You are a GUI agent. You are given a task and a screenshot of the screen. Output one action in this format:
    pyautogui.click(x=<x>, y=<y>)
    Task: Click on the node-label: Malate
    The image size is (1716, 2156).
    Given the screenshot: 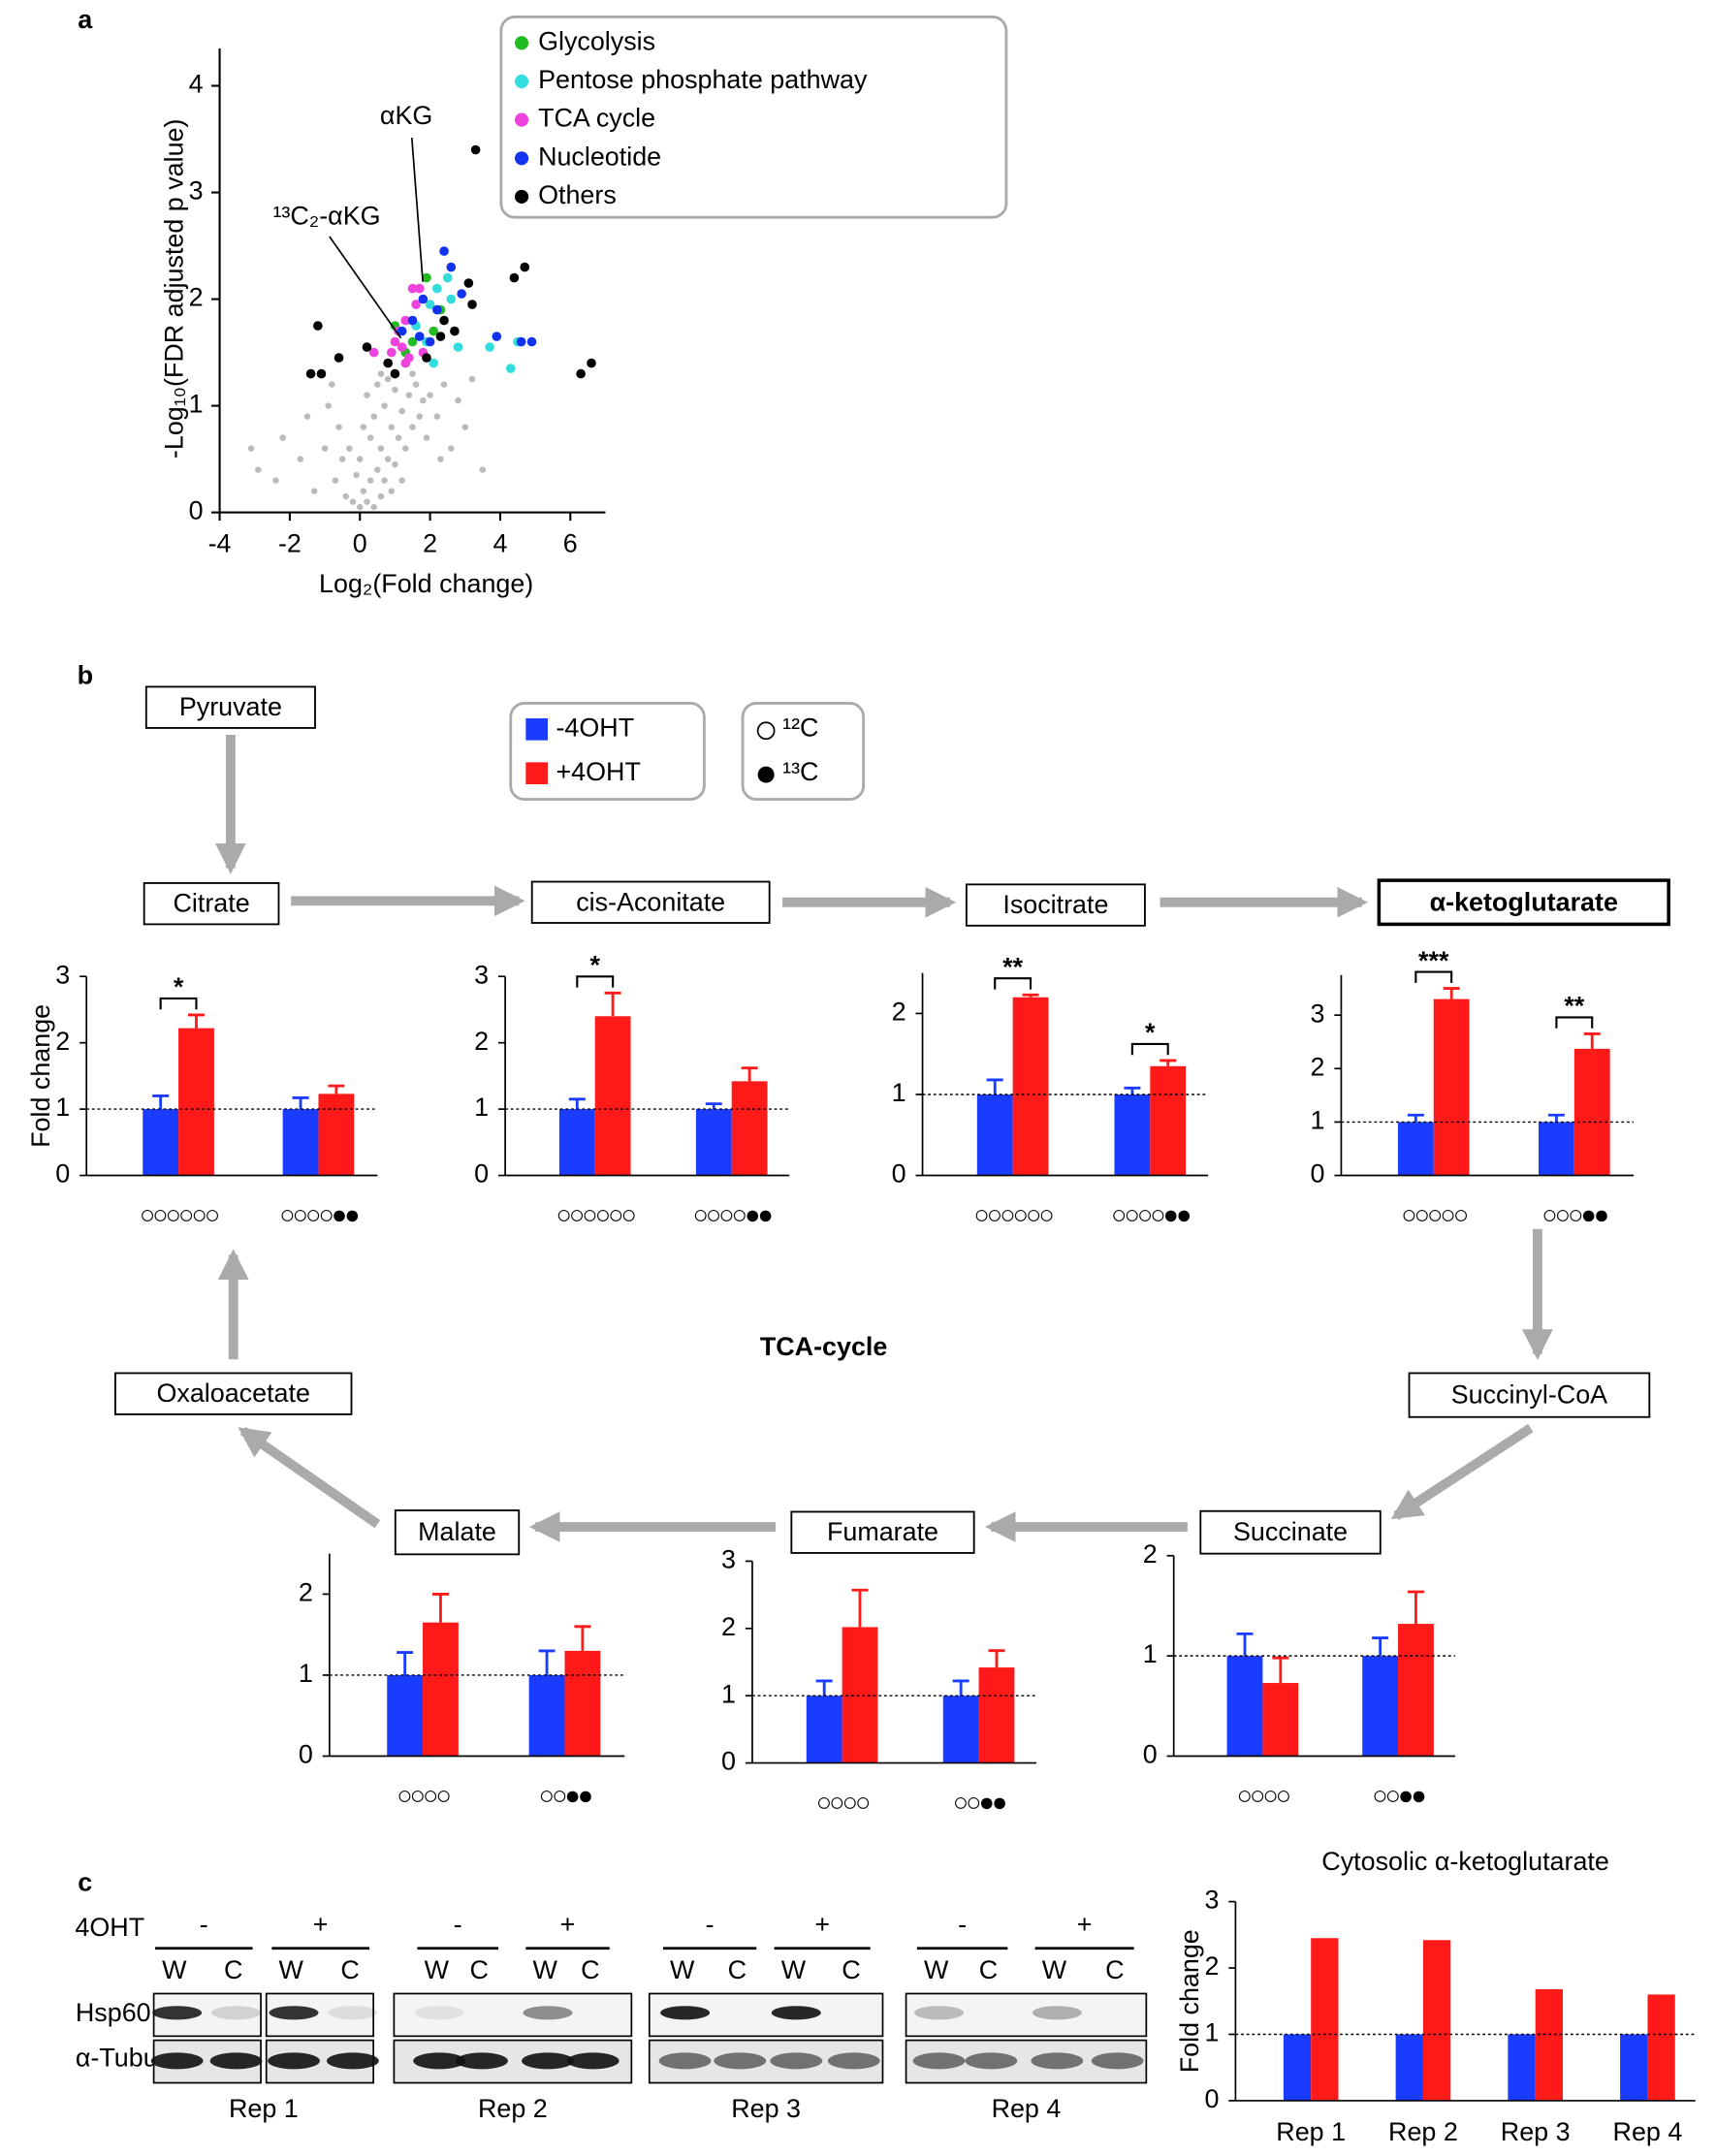 What is the action you would take?
    pyautogui.click(x=457, y=1531)
    